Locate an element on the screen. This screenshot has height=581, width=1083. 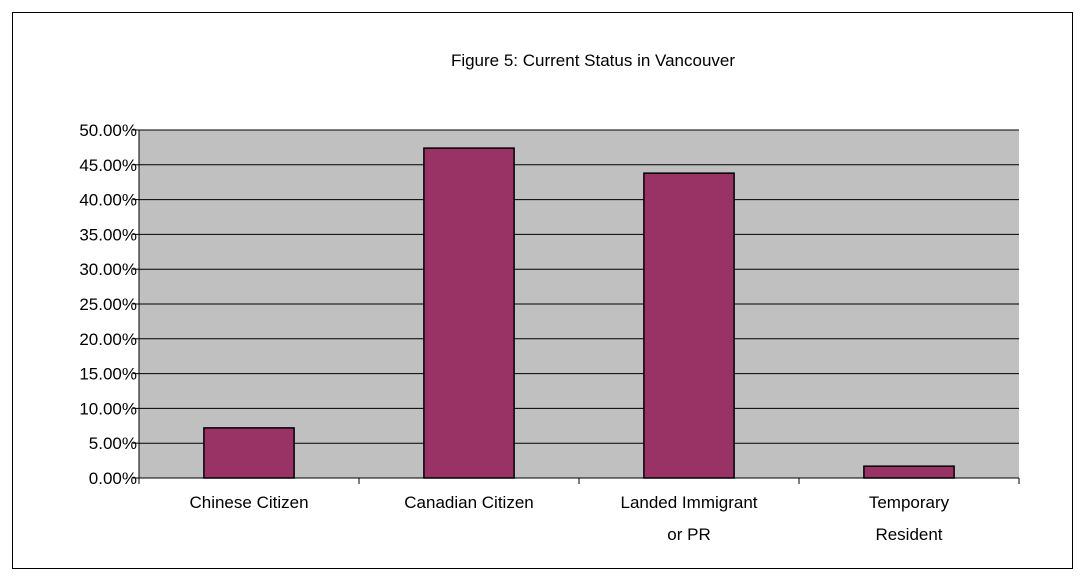
y-tick-label: 35.00% is located at coordinates (108, 234).